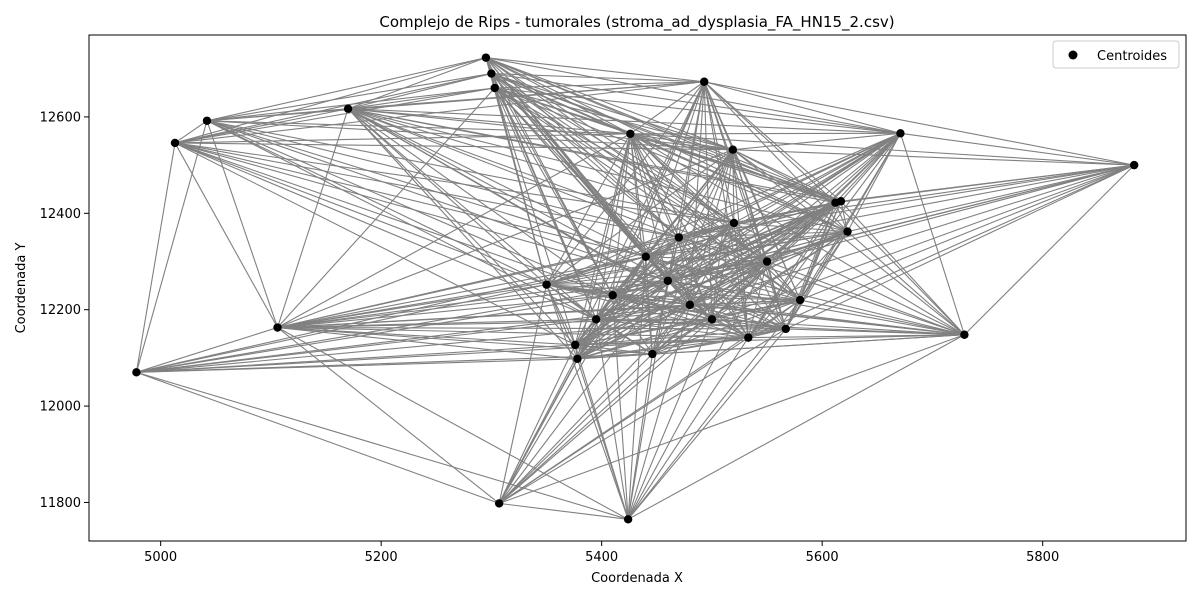 The width and height of the screenshot is (1200, 600). I want to click on y-axis-label: Coordenada Y, so click(21, 288).